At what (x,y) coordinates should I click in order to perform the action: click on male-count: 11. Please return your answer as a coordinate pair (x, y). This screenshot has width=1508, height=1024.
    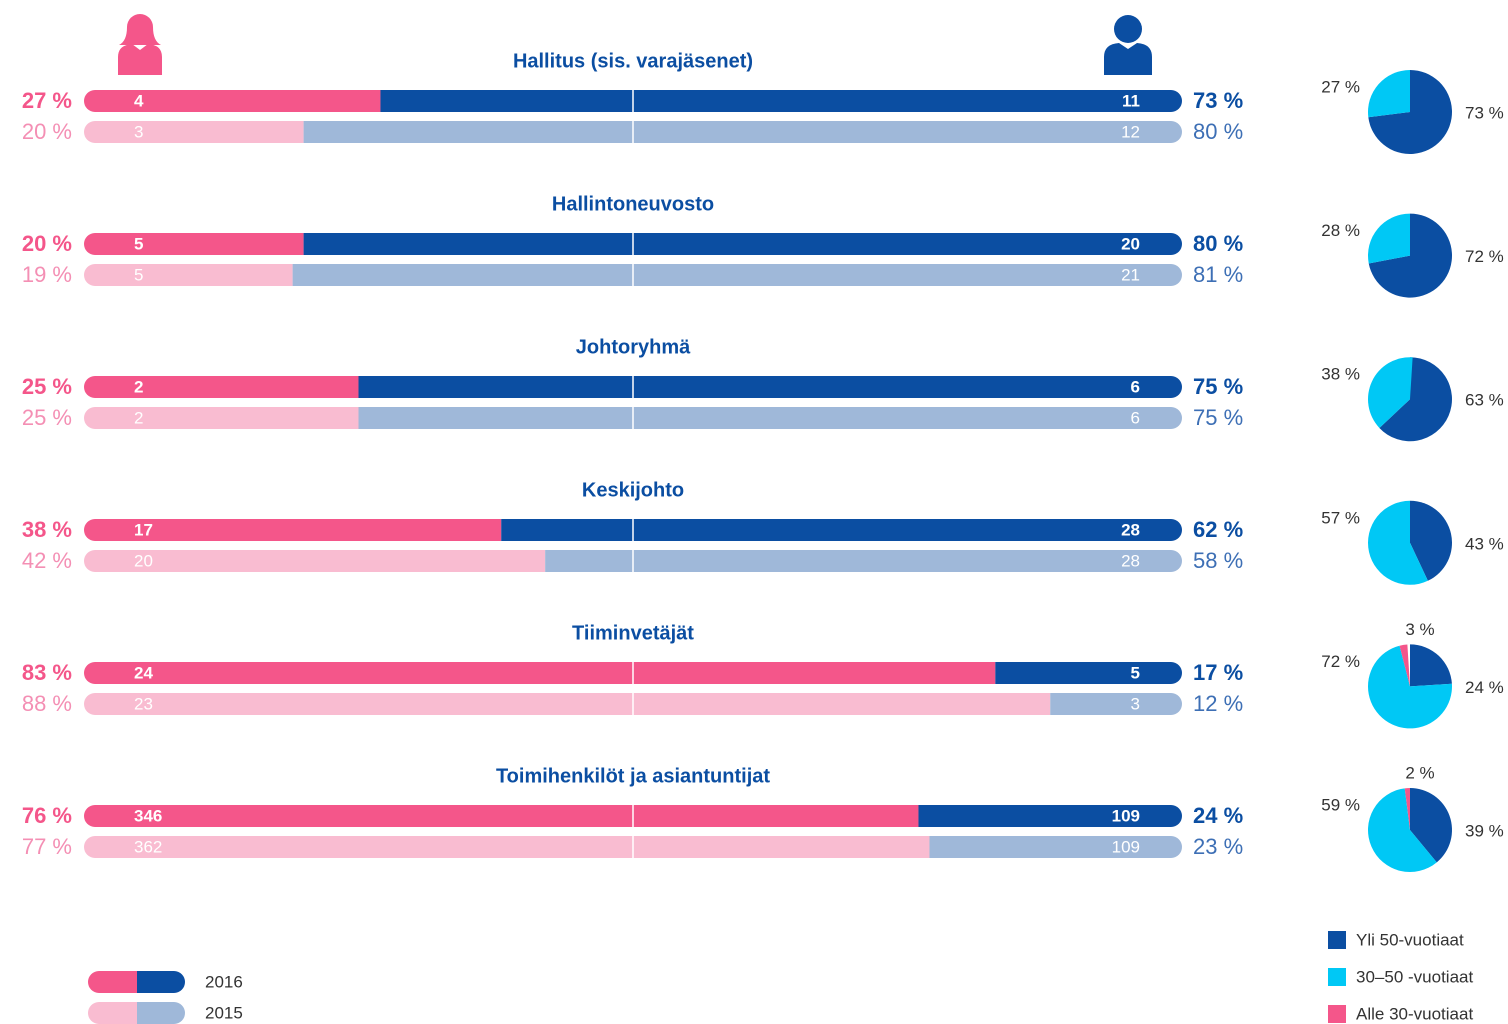
    Looking at the image, I should click on (1131, 100).